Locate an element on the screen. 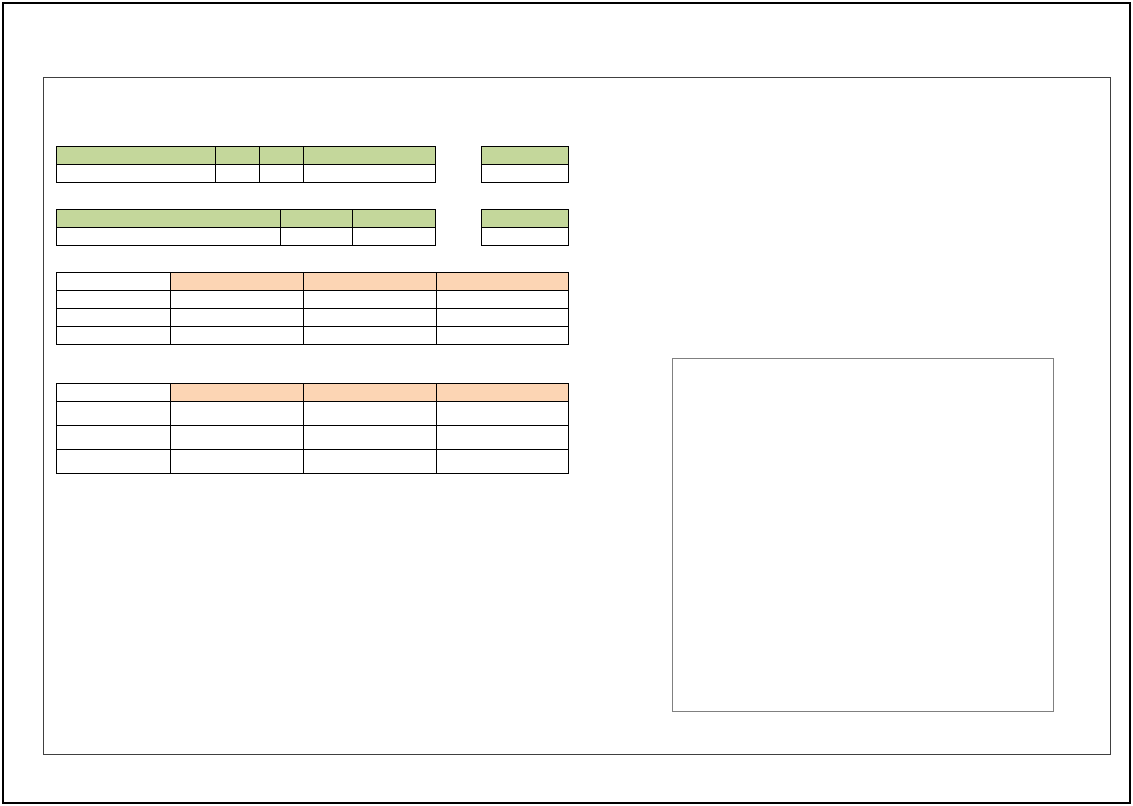 The width and height of the screenshot is (1133, 806). estimation-row-daily-patients is located at coordinates (312, 461).